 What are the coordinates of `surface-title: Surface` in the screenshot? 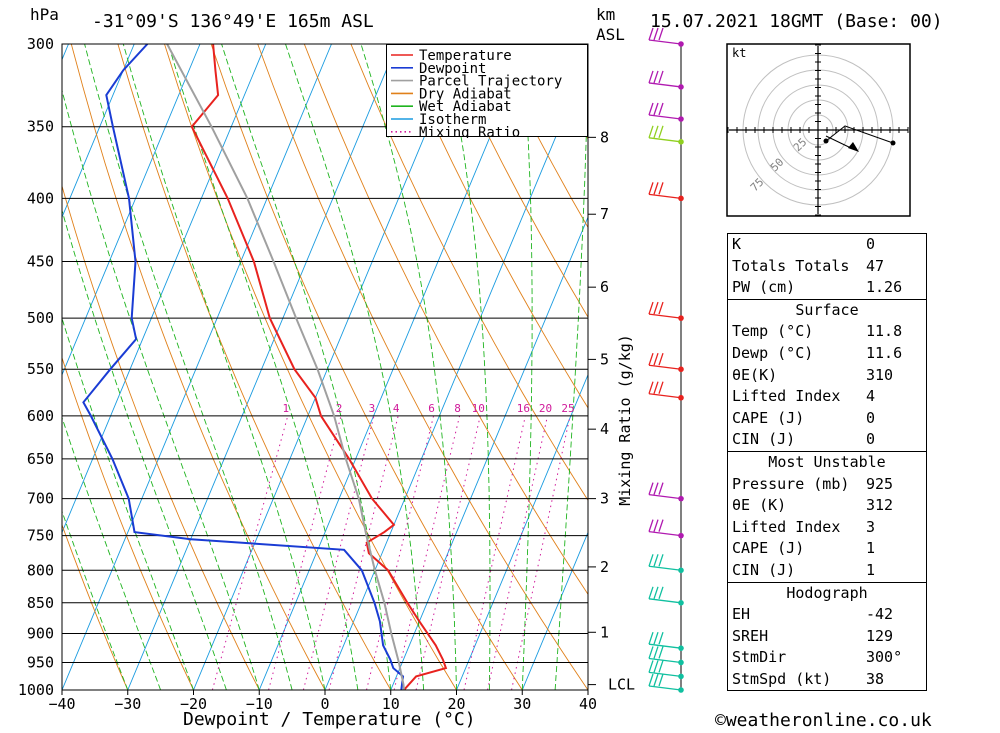 It's located at (827, 309).